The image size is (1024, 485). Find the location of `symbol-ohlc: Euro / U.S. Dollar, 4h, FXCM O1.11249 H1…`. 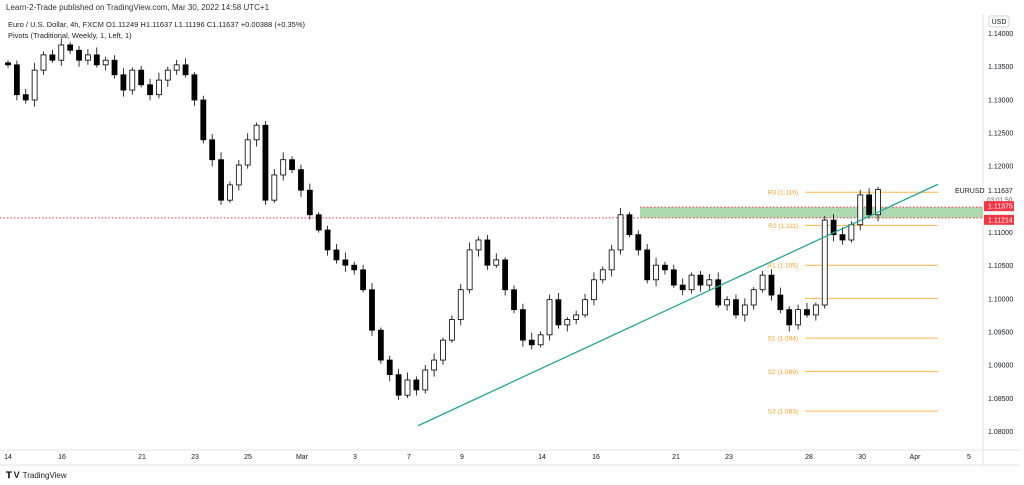

symbol-ohlc: Euro / U.S. Dollar, 4h, FXCM O1.11249 H1… is located at coordinates (156, 24).